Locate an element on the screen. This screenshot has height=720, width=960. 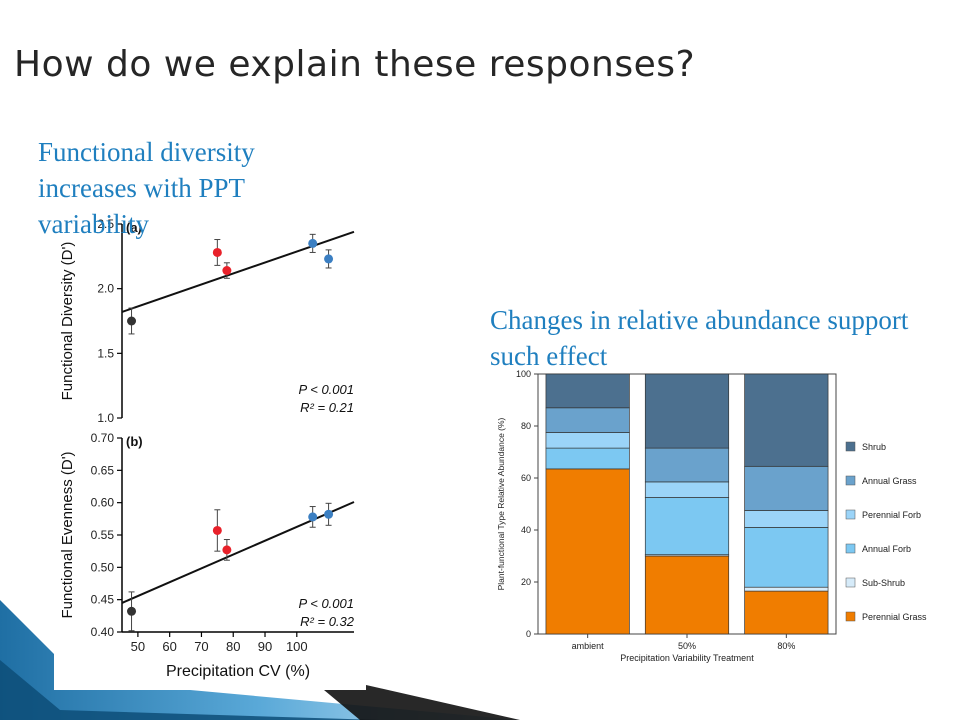
x-tick-label: 90 is located at coordinates (265, 646).